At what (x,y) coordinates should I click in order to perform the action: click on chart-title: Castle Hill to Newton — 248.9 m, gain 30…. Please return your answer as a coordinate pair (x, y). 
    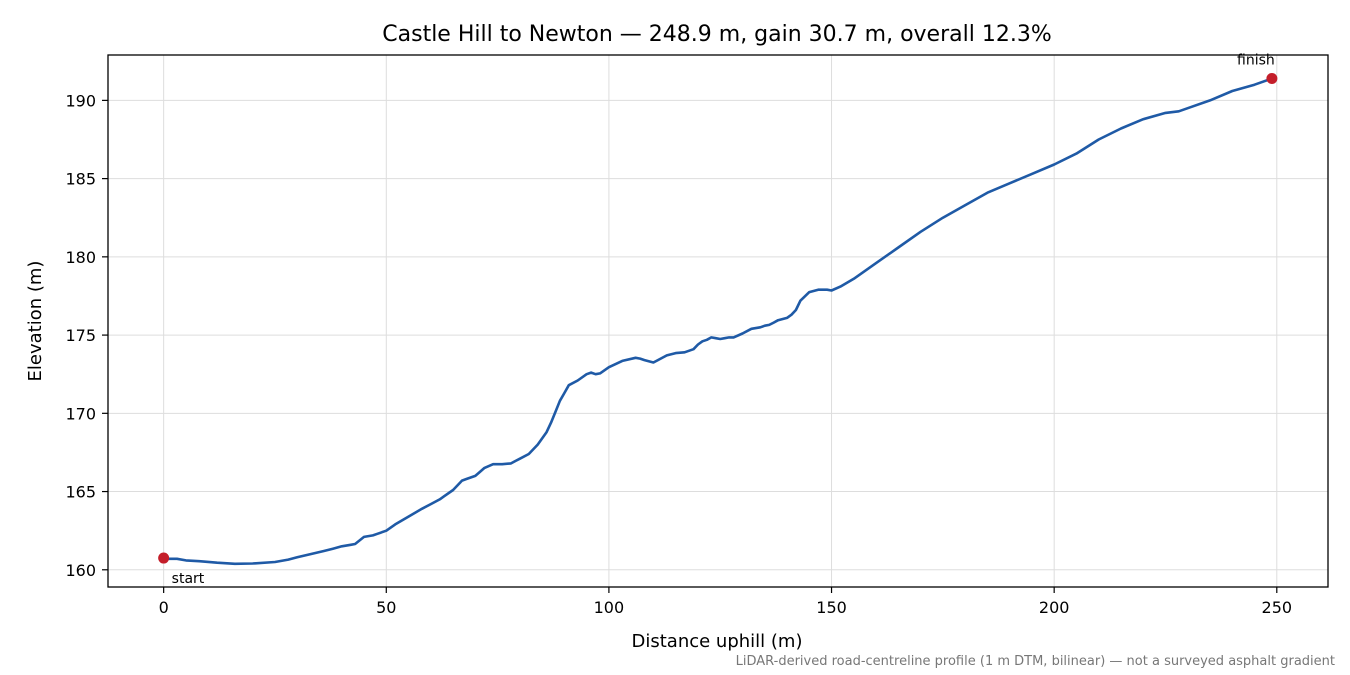
    Looking at the image, I should click on (716, 34).